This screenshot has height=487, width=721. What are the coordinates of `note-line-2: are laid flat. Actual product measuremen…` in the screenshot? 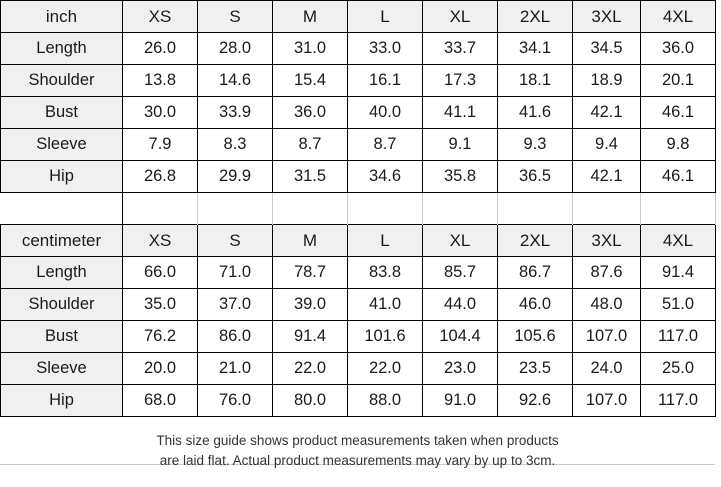 It's located at (357, 461).